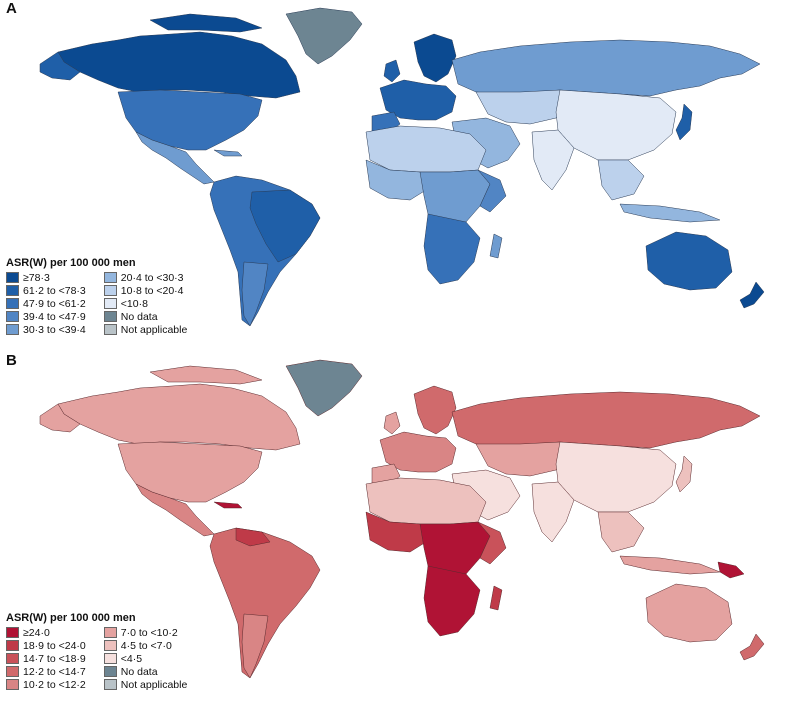 Image resolution: width=800 pixels, height=704 pixels. I want to click on legend-label: 10·2 to <12·2, so click(54, 684).